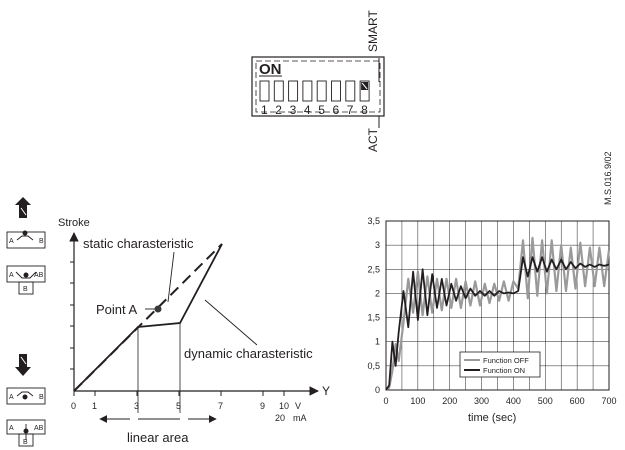 The image size is (625, 450). What do you see at coordinates (220, 406) in the screenshot?
I see `x-tick-label-7: 7` at bounding box center [220, 406].